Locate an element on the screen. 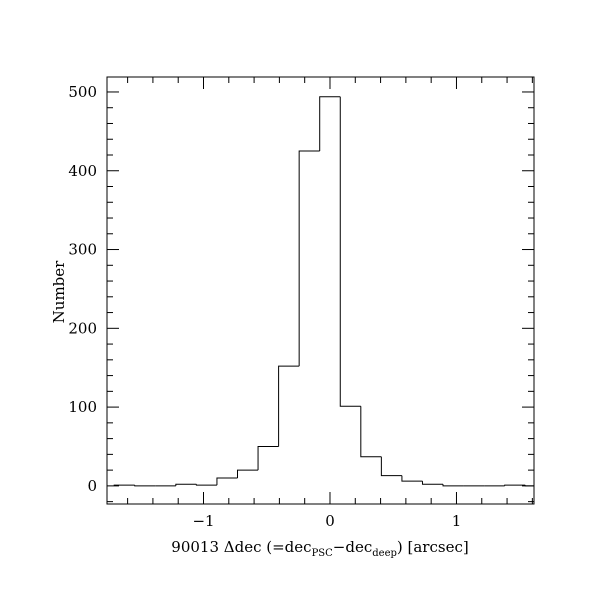 This screenshot has height=611, width=611. x-label-part: −dec is located at coordinates (352, 547).